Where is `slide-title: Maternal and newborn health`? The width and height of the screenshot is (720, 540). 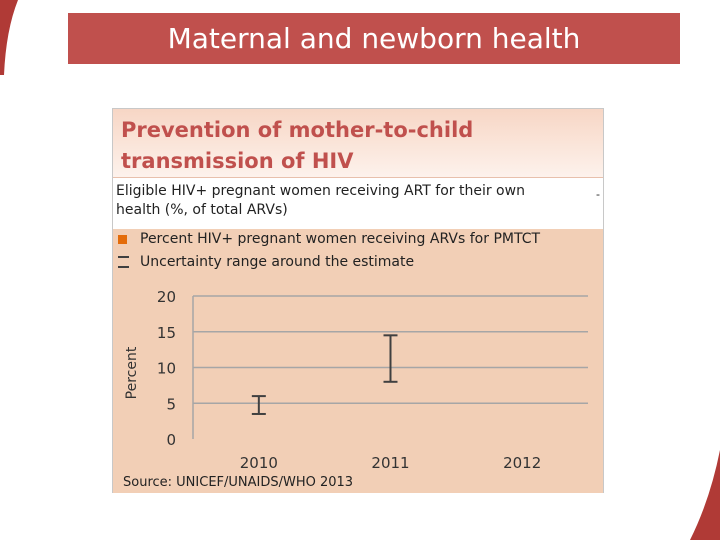
slide-title: Maternal and newborn health is located at coordinates (374, 38).